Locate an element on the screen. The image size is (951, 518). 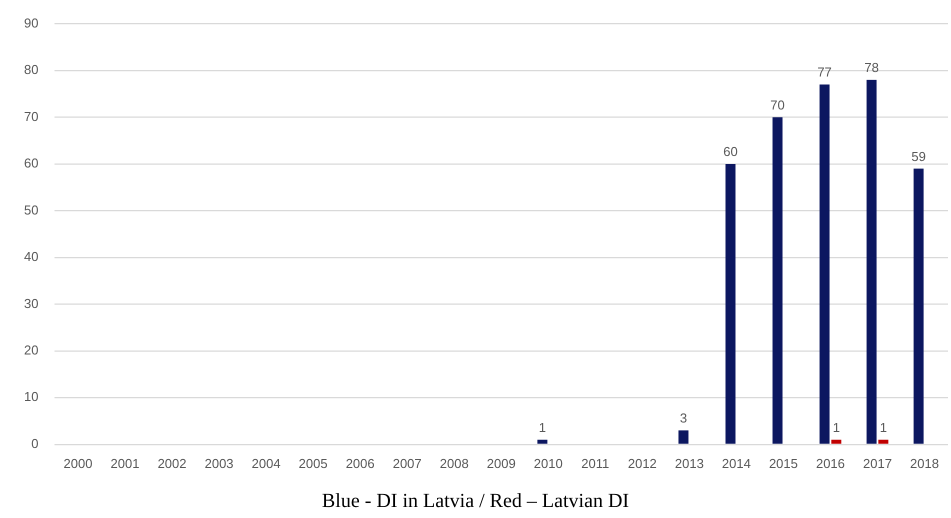
data-label: 60 is located at coordinates (730, 152).